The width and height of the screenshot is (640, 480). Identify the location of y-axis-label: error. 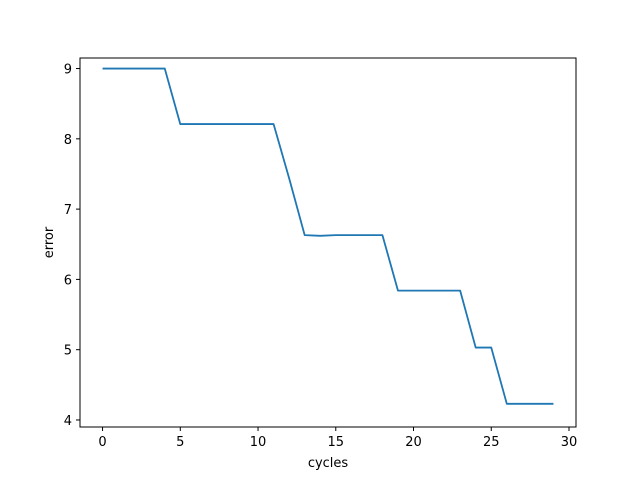
(49, 242).